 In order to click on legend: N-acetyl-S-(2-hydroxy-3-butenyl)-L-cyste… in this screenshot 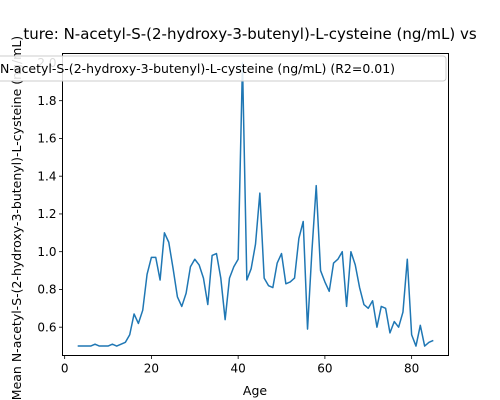, I will do `click(223, 68)`.